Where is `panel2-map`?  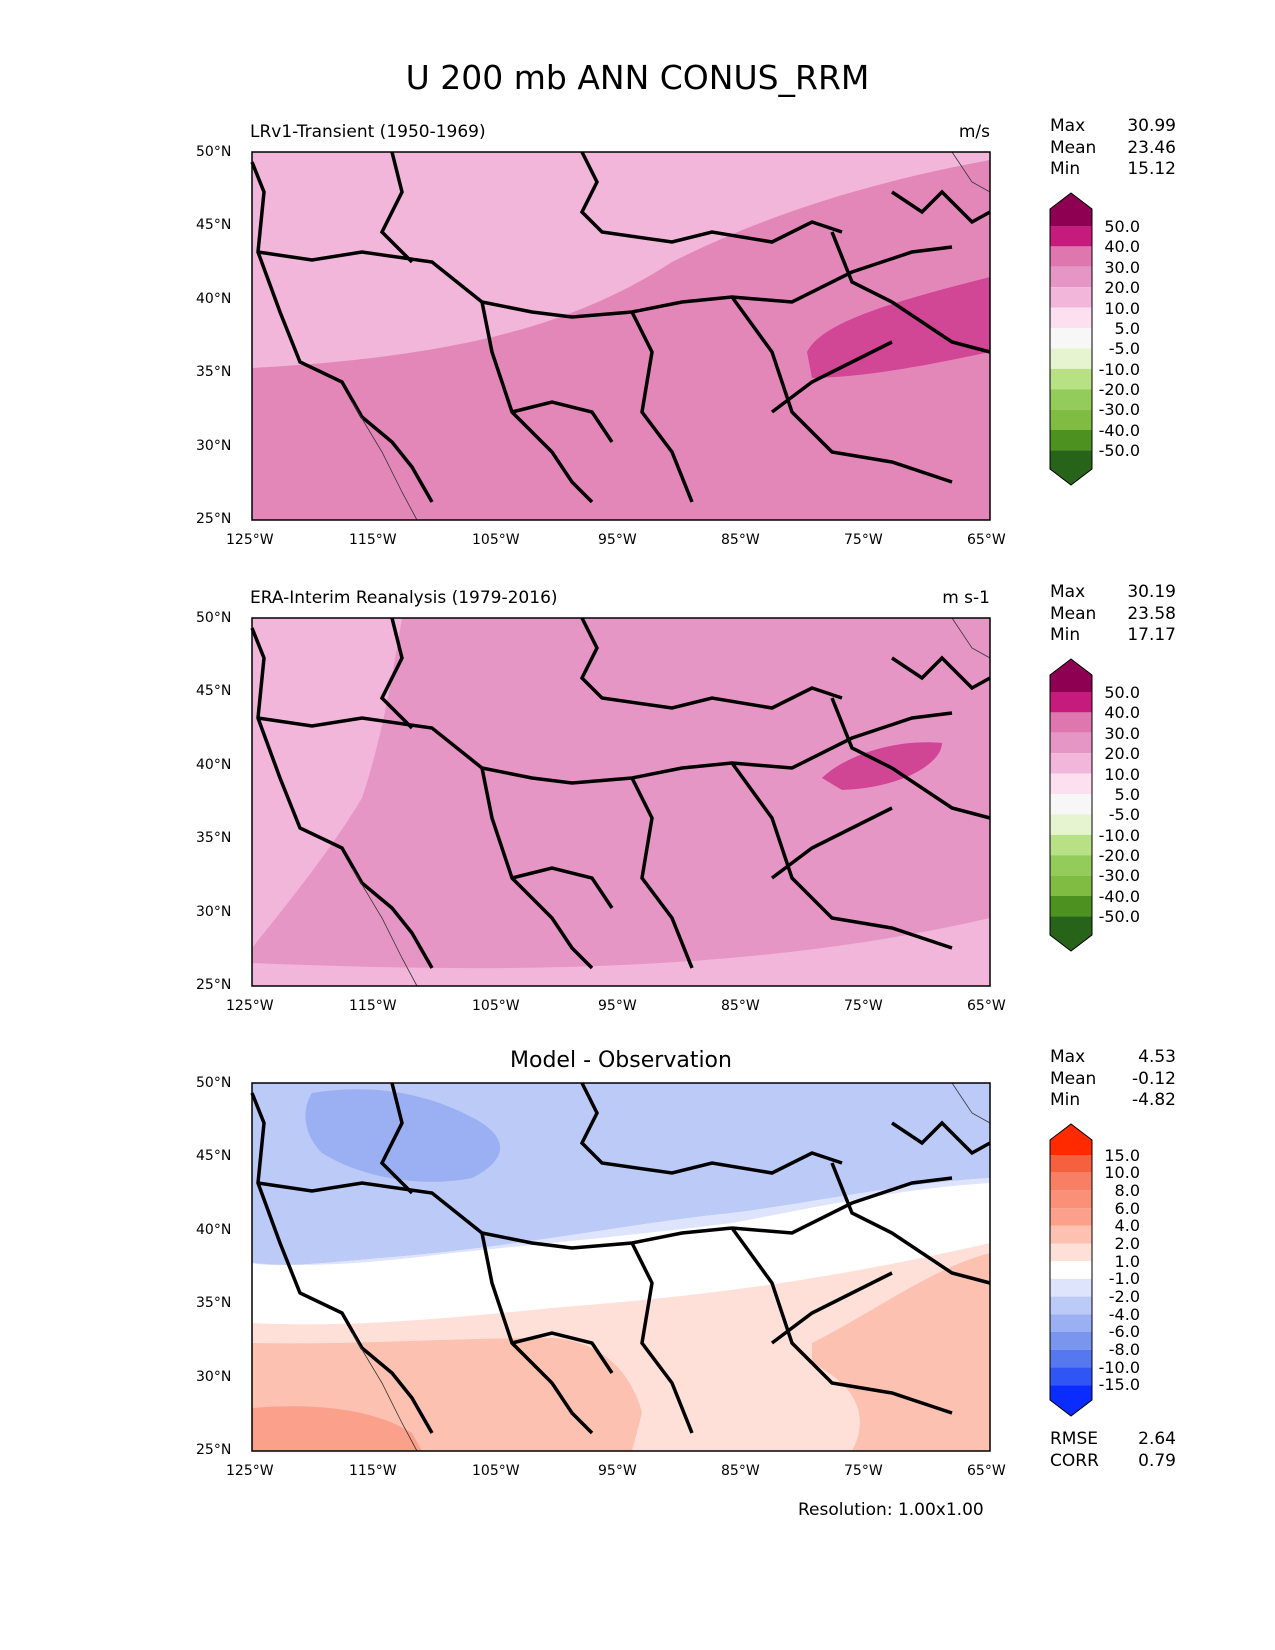
panel2-map is located at coordinates (620, 802).